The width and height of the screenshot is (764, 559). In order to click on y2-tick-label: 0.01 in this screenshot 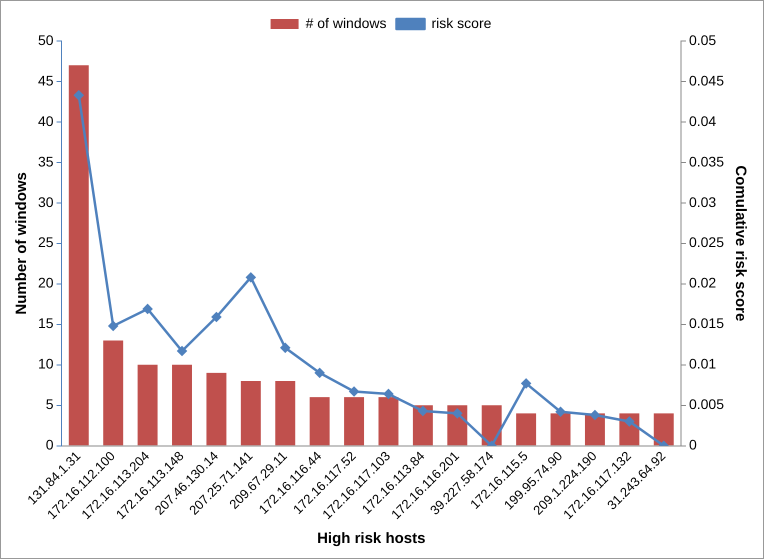, I will do `click(702, 364)`.